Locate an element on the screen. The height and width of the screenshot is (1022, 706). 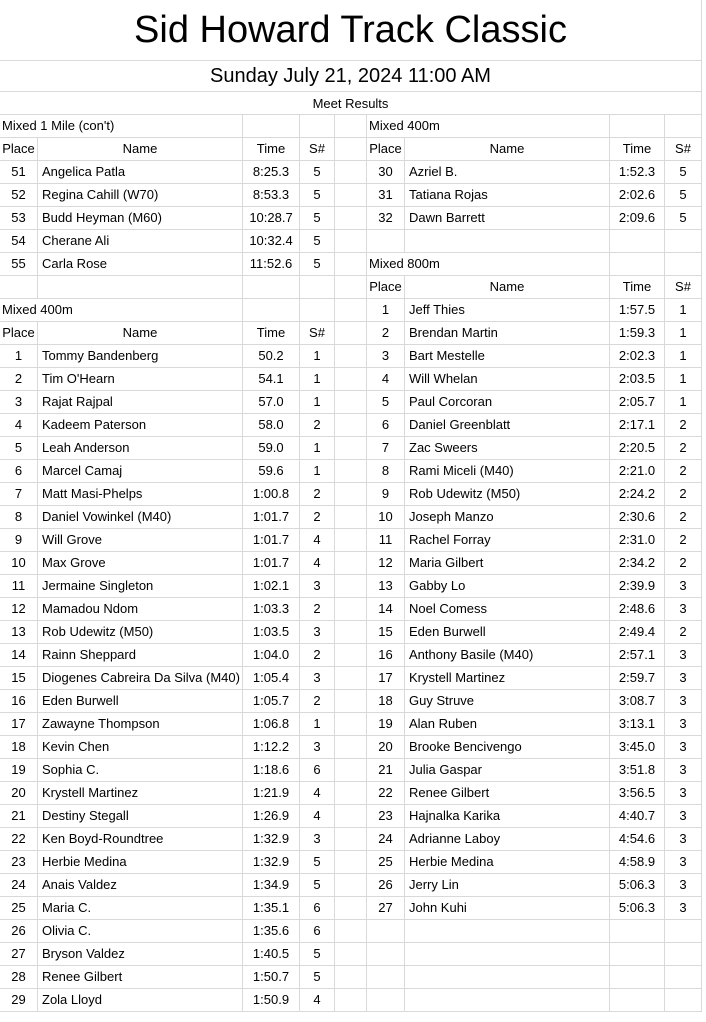
time-cell: 1:35.6 is located at coordinates (271, 931).